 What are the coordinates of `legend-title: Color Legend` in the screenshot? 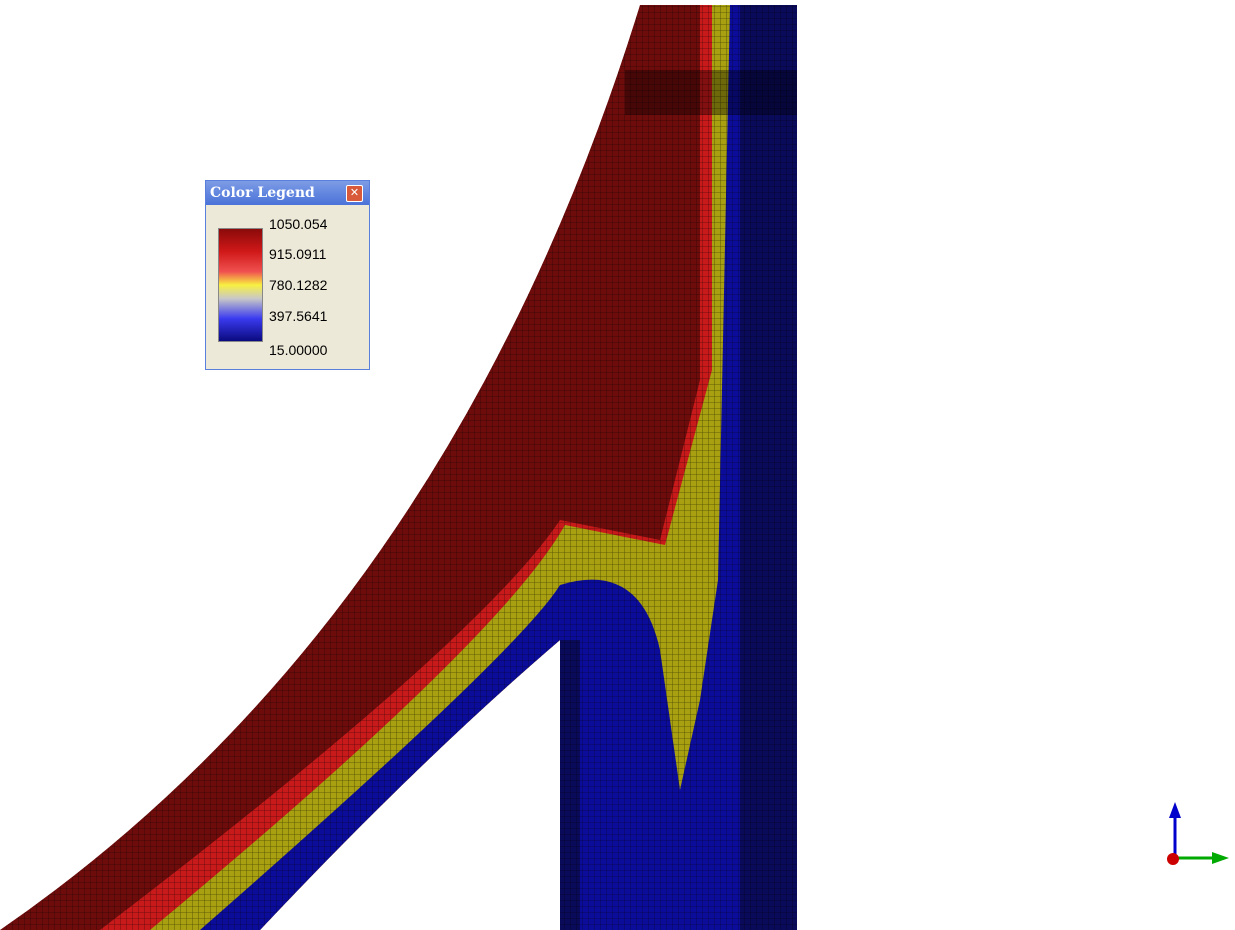 It's located at (287, 193).